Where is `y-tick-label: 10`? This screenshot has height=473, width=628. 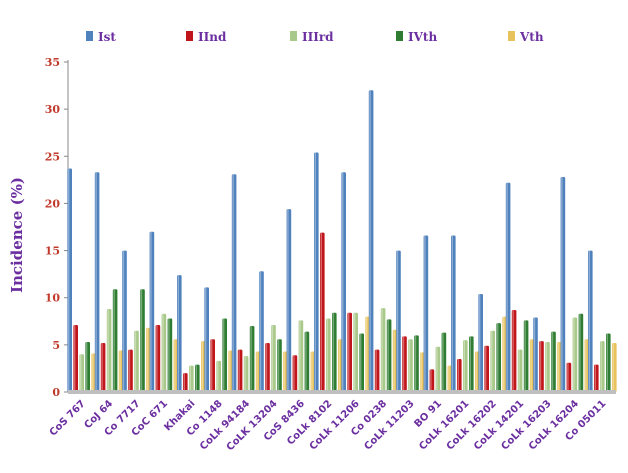 y-tick-label: 10 is located at coordinates (53, 298).